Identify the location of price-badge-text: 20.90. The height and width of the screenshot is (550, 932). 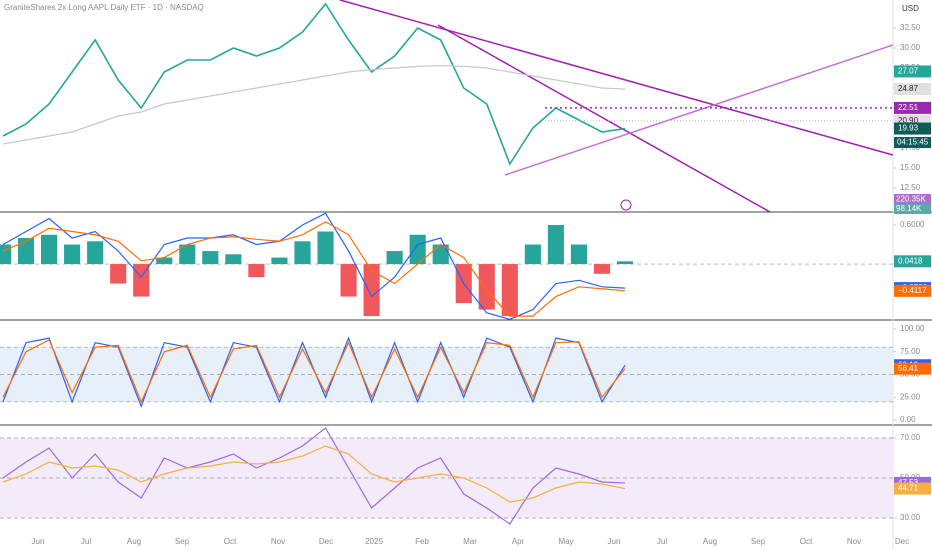
(908, 120).